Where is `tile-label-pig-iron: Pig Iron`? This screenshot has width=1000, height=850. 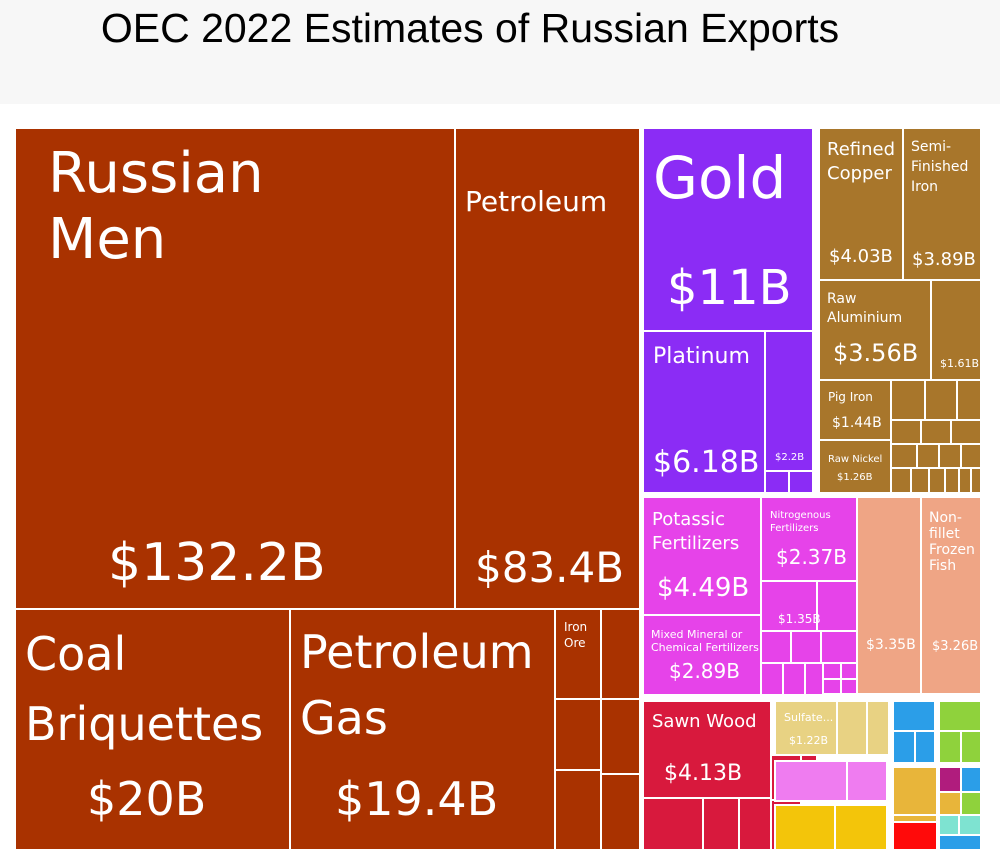 tile-label-pig-iron: Pig Iron is located at coordinates (850, 397).